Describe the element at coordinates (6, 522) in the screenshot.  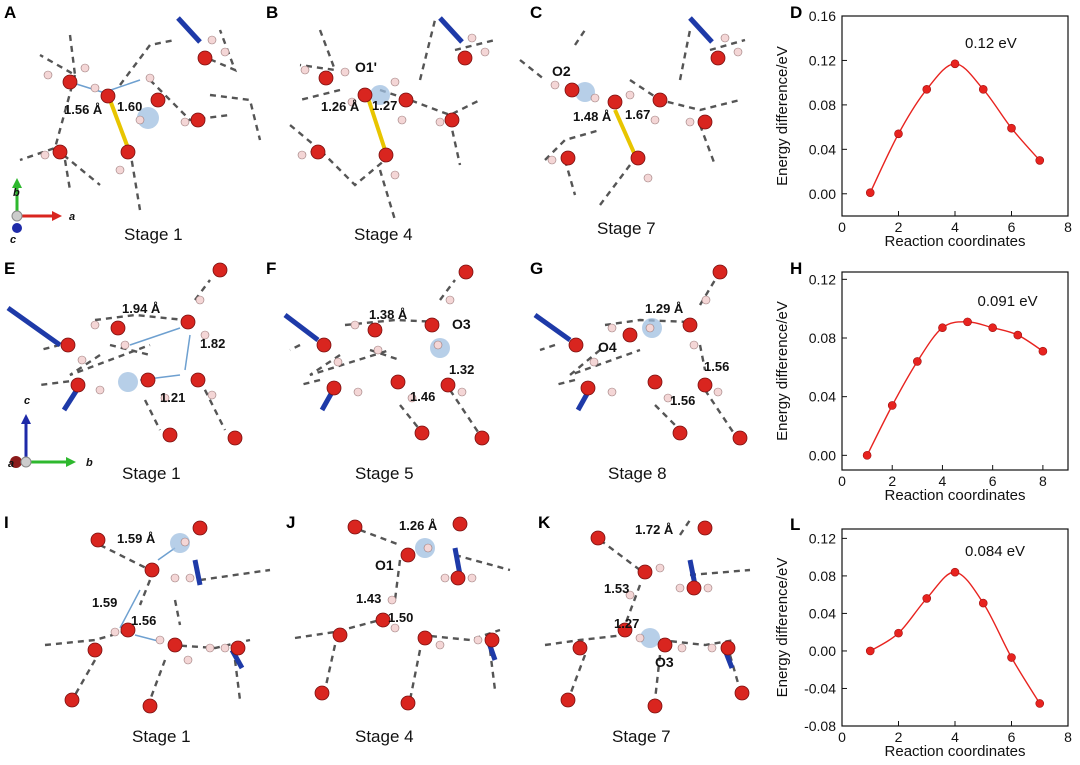
I see `panel-letter: I` at that location.